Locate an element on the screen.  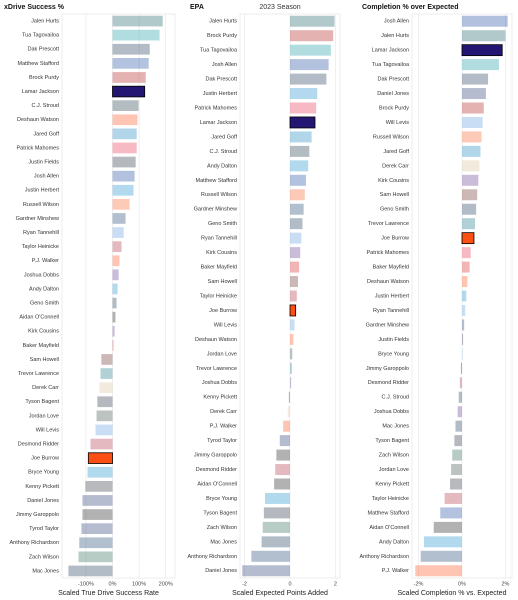
x-tick-label: -2 is located at coordinates (244, 584).